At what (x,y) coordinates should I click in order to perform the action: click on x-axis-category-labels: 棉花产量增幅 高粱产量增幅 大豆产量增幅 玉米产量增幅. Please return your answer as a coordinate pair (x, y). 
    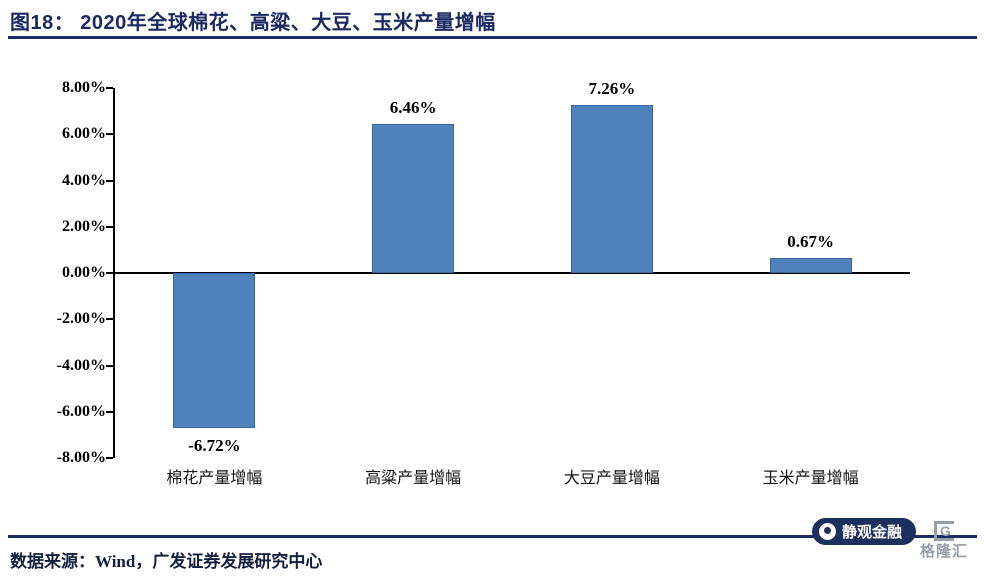
    Looking at the image, I should click on (512, 481).